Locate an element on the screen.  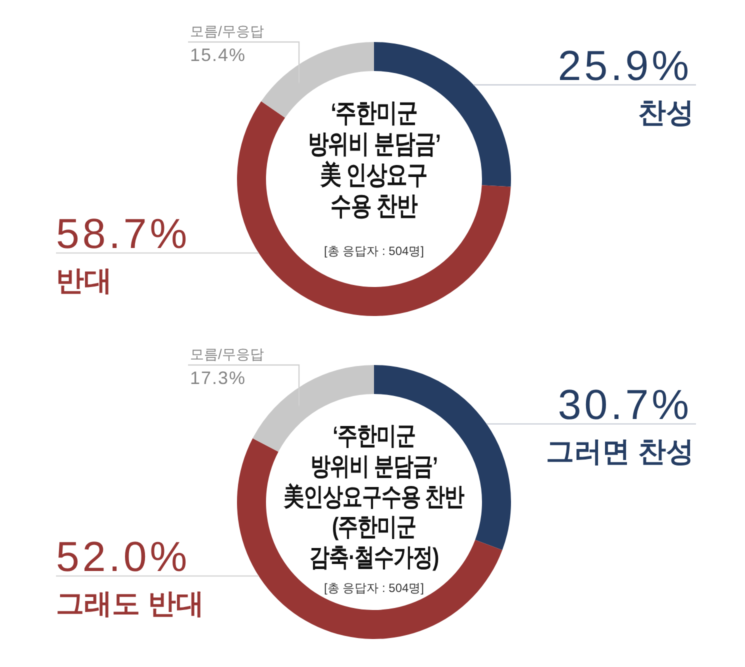
title: (주한미군 is located at coordinates (374, 527).